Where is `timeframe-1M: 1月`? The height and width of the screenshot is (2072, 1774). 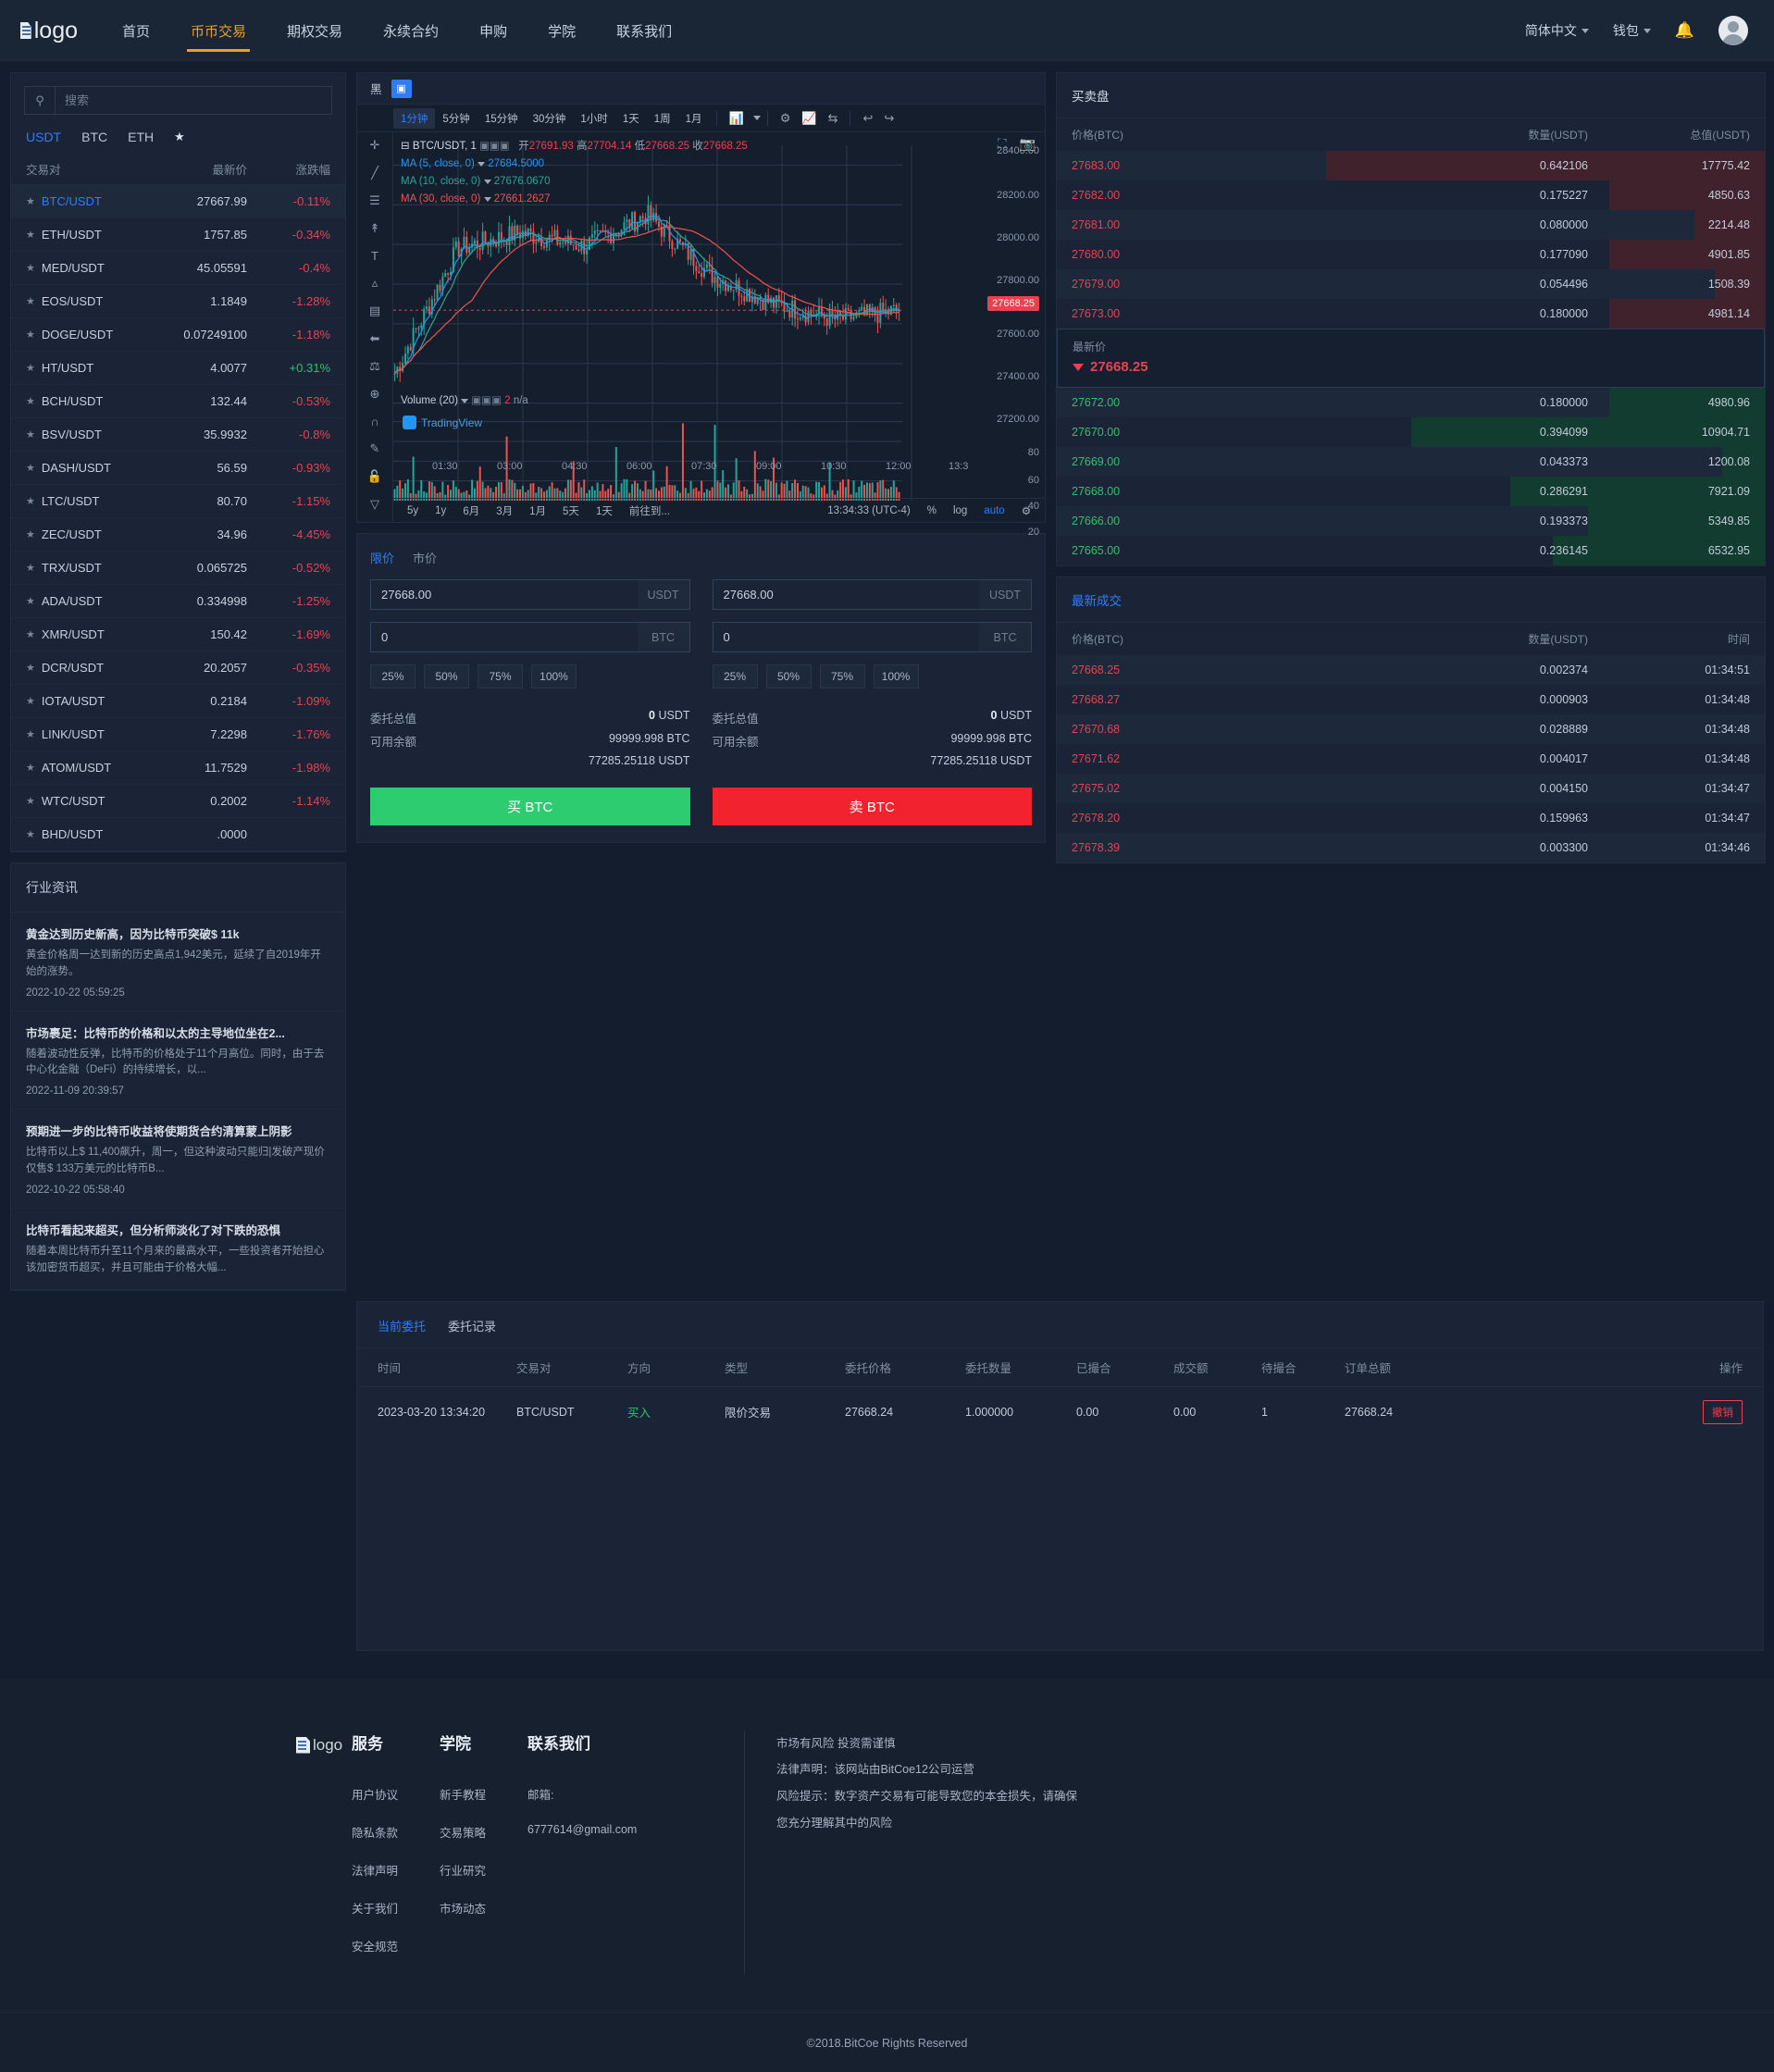 timeframe-1M: 1月 is located at coordinates (693, 119).